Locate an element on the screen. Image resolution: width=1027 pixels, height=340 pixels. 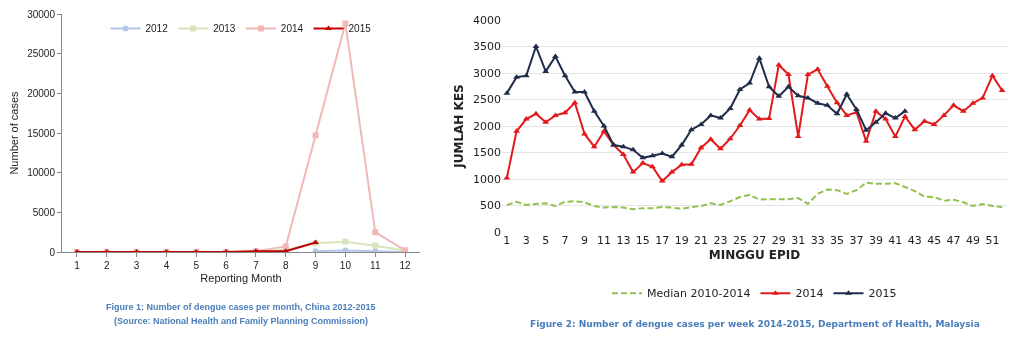
x-tick-label: 51 is located at coordinates (992, 240).